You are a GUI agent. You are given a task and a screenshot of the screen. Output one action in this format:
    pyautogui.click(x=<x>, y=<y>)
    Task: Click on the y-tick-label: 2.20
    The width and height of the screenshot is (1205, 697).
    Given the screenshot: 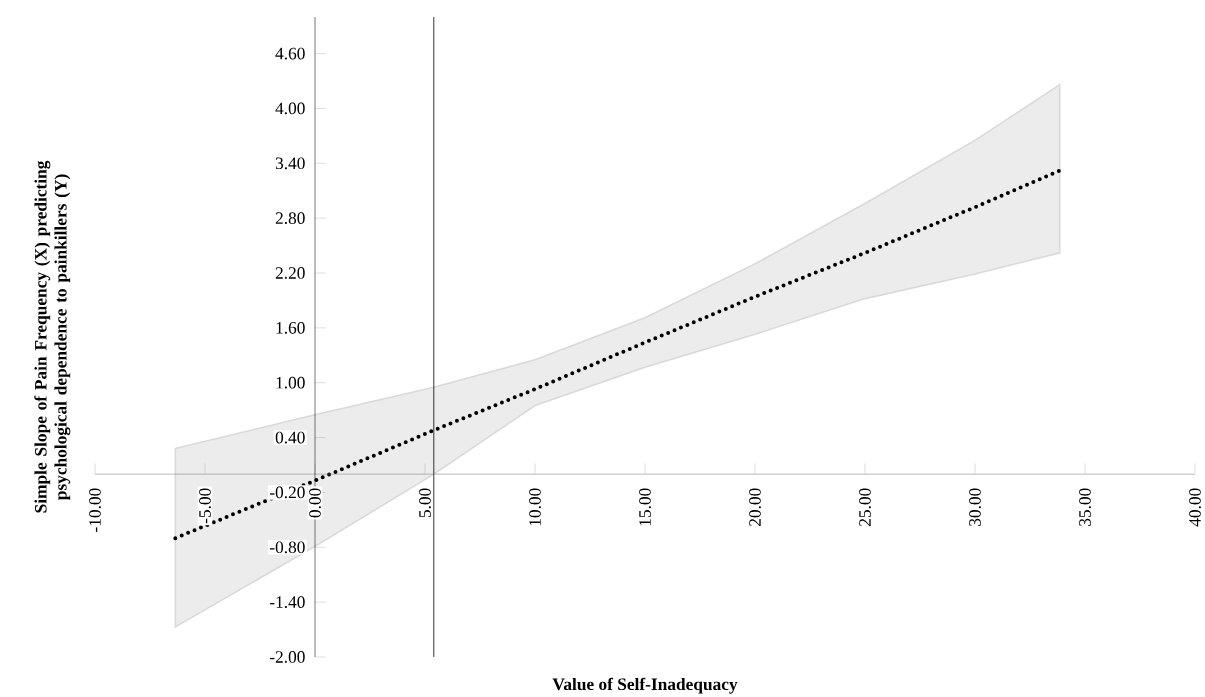 What is the action you would take?
    pyautogui.click(x=290, y=273)
    